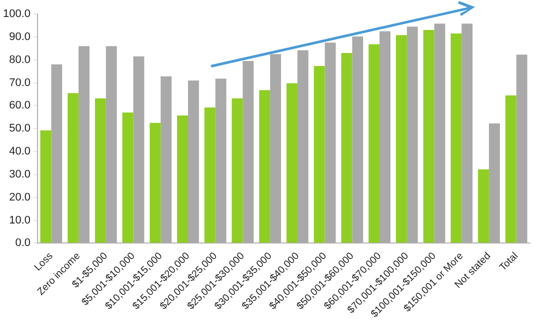 The height and width of the screenshot is (323, 540). I want to click on y-tick-label: 60.0, so click(20, 106).